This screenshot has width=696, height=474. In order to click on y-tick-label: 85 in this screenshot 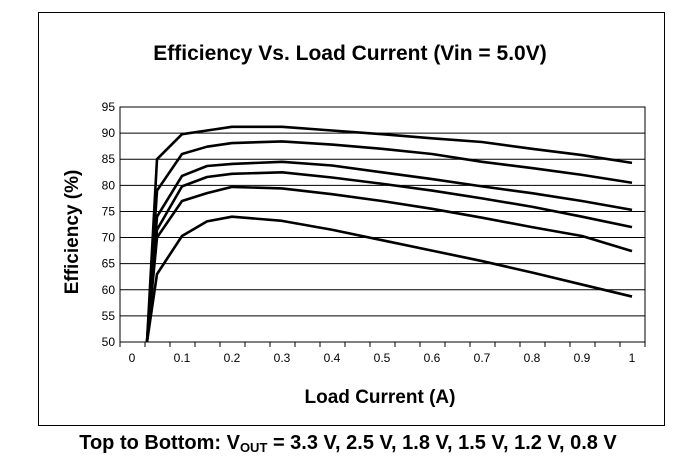, I will do `click(109, 159)`.